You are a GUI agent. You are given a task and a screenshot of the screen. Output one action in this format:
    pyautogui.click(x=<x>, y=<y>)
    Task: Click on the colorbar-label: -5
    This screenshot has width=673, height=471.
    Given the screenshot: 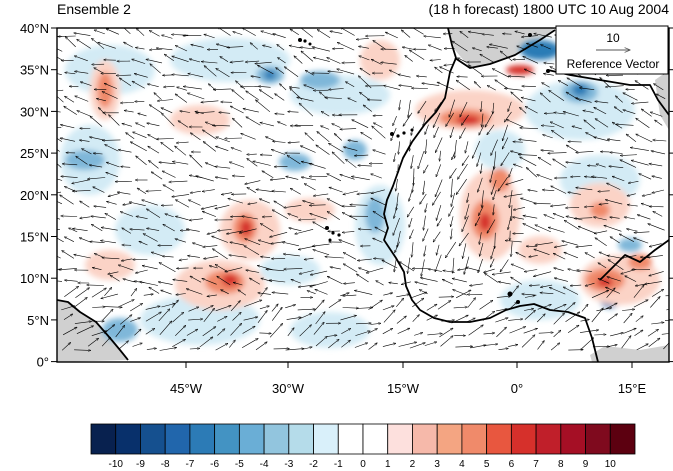 What is the action you would take?
    pyautogui.click(x=239, y=464)
    